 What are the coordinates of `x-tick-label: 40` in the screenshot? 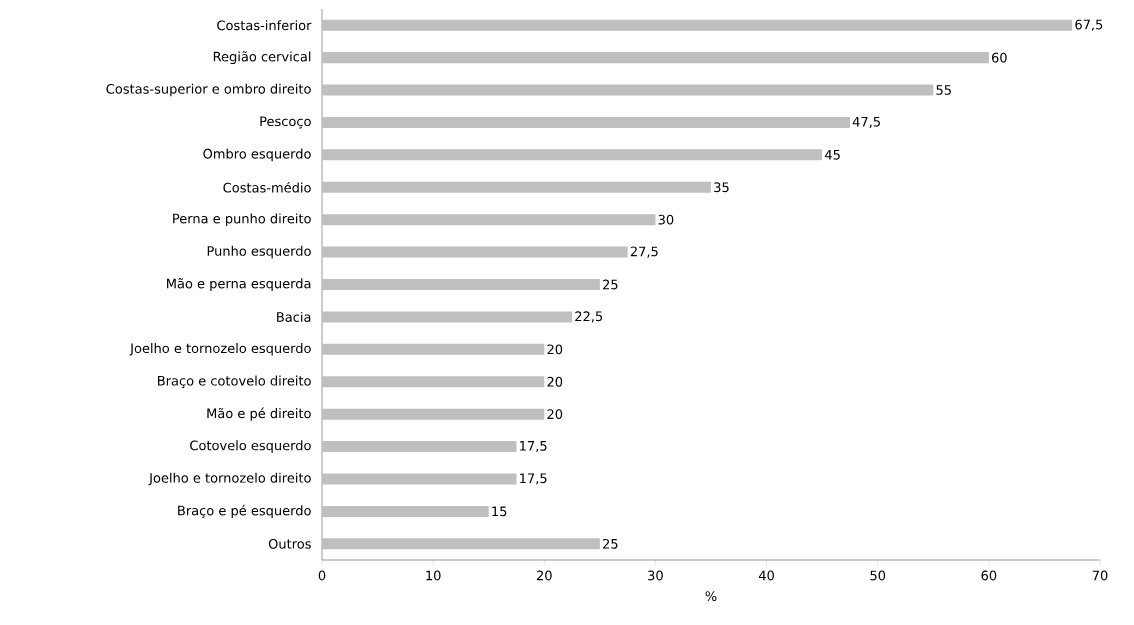 It's located at (766, 575).